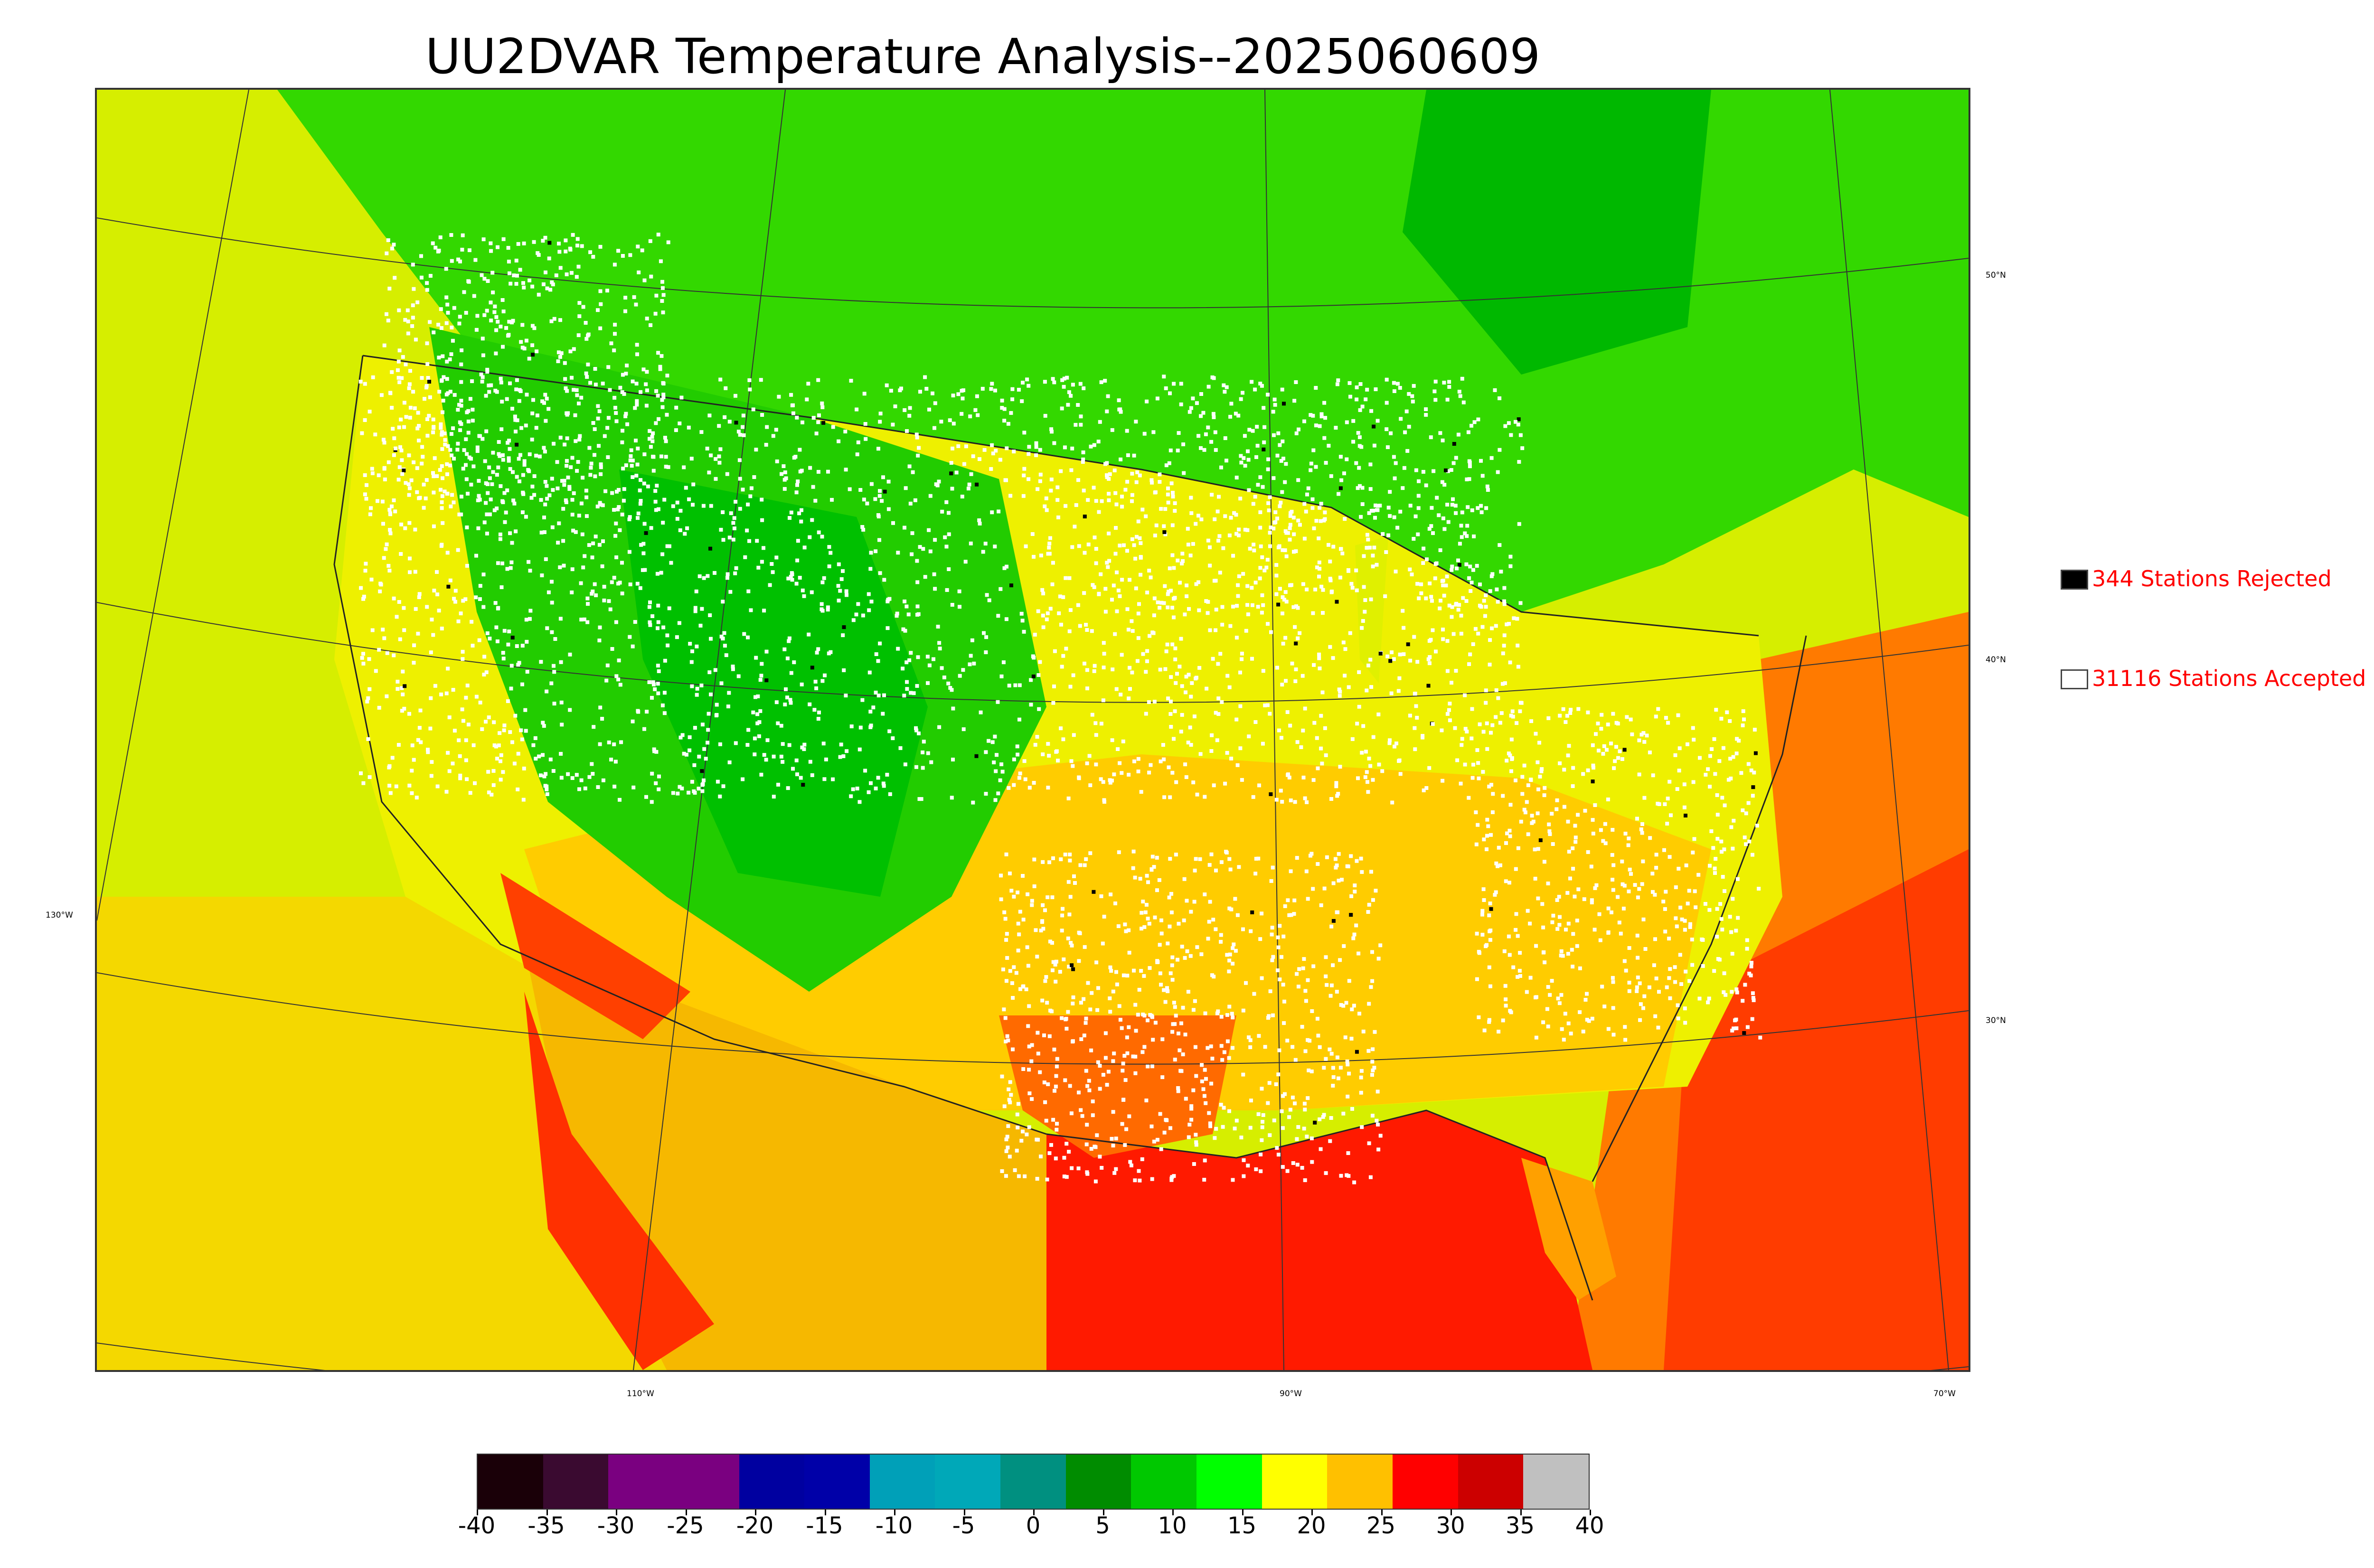 The image size is (2374, 1568). What do you see at coordinates (1593, 781) in the screenshot?
I see `station-rejected-marker` at bounding box center [1593, 781].